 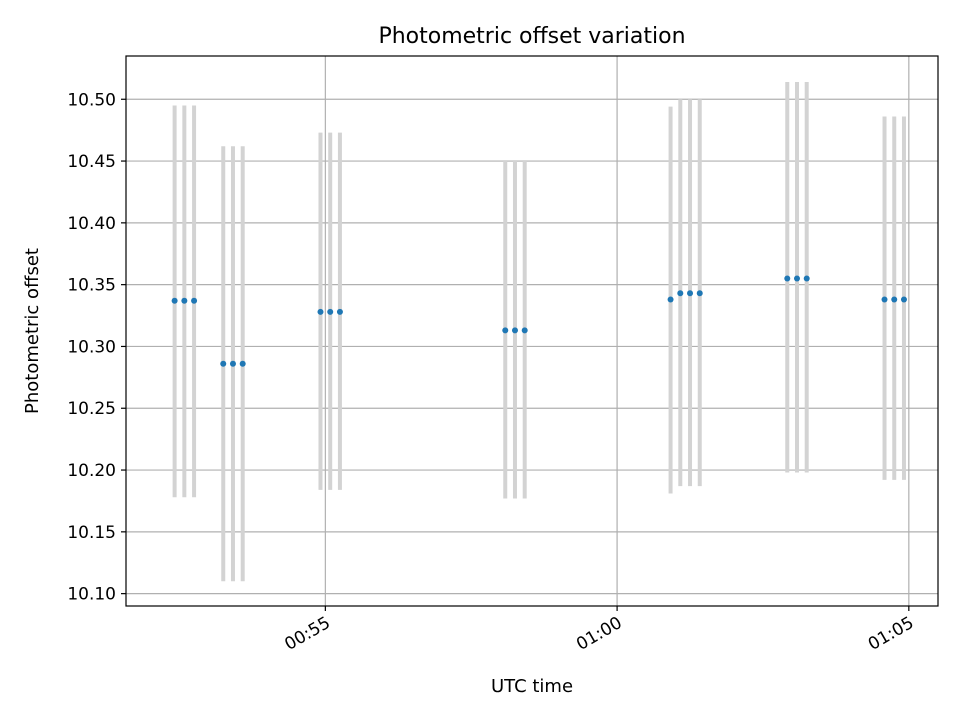 I want to click on y-tick-label: 10.30, so click(x=91, y=347).